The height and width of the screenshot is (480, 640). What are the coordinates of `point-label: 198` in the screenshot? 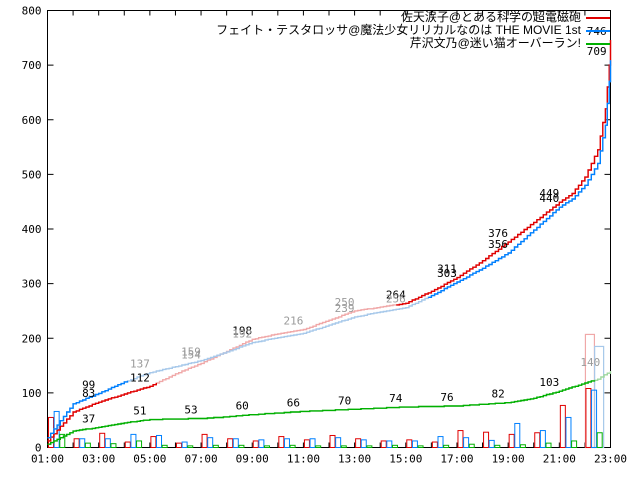 It's located at (242, 330).